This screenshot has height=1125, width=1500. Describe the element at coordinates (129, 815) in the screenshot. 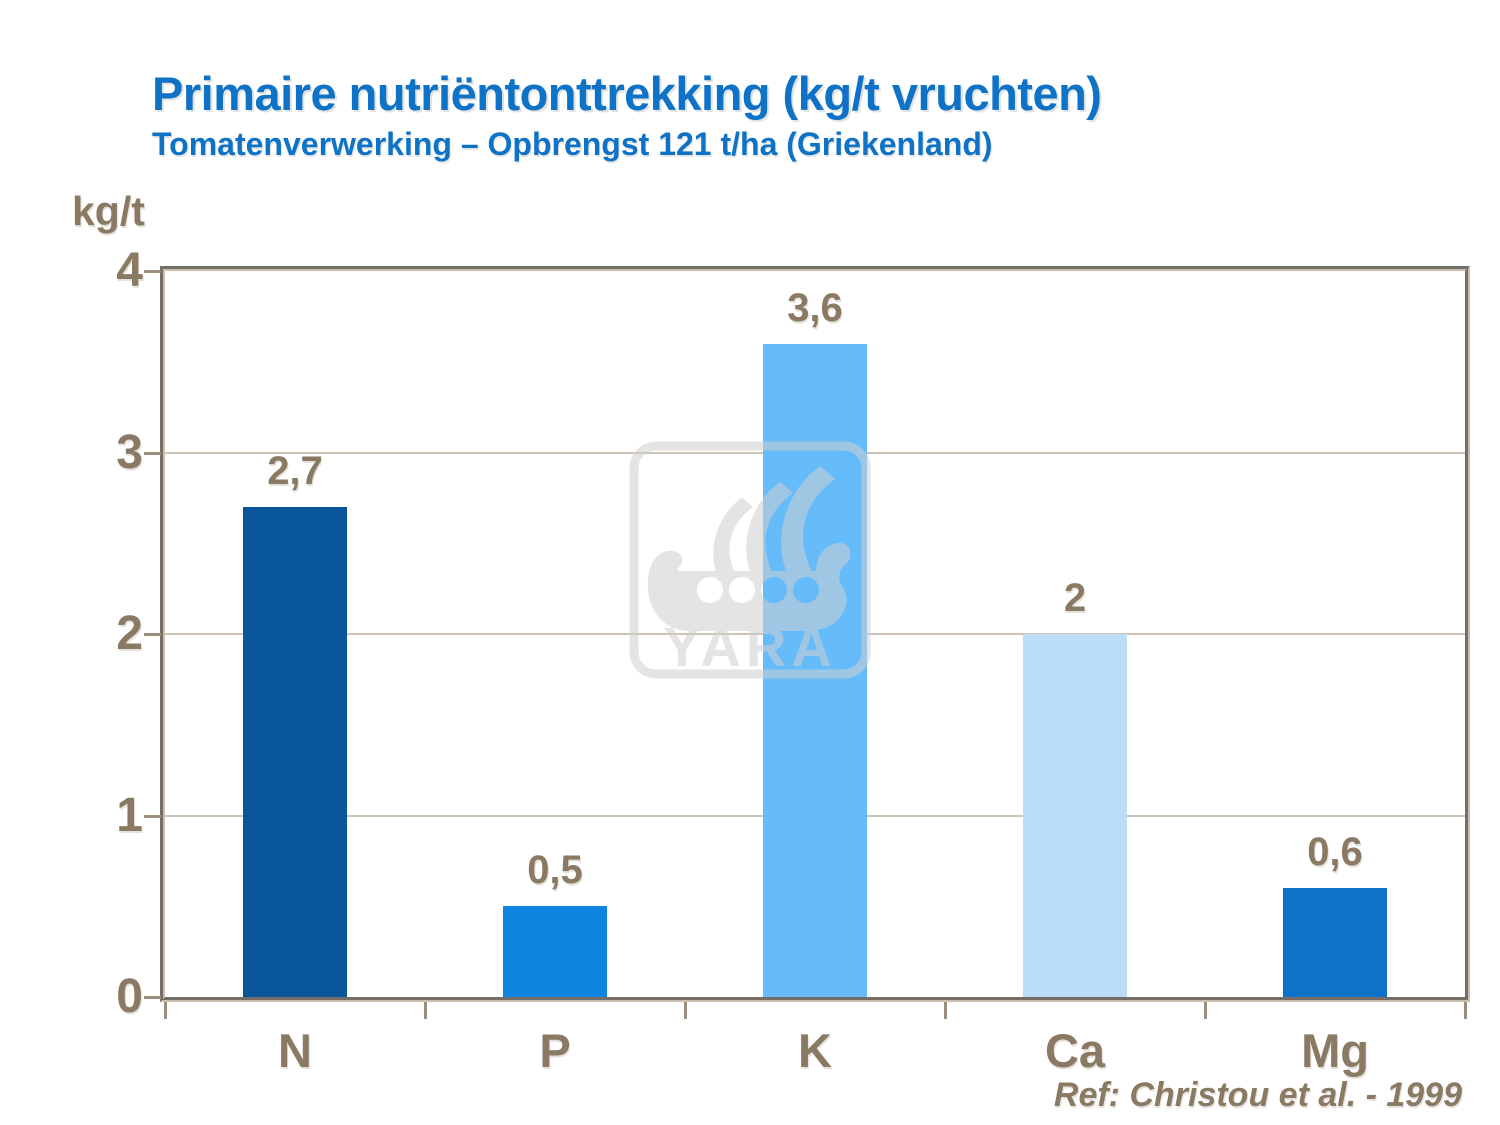

I see `y-tick-label-1: 1` at that location.